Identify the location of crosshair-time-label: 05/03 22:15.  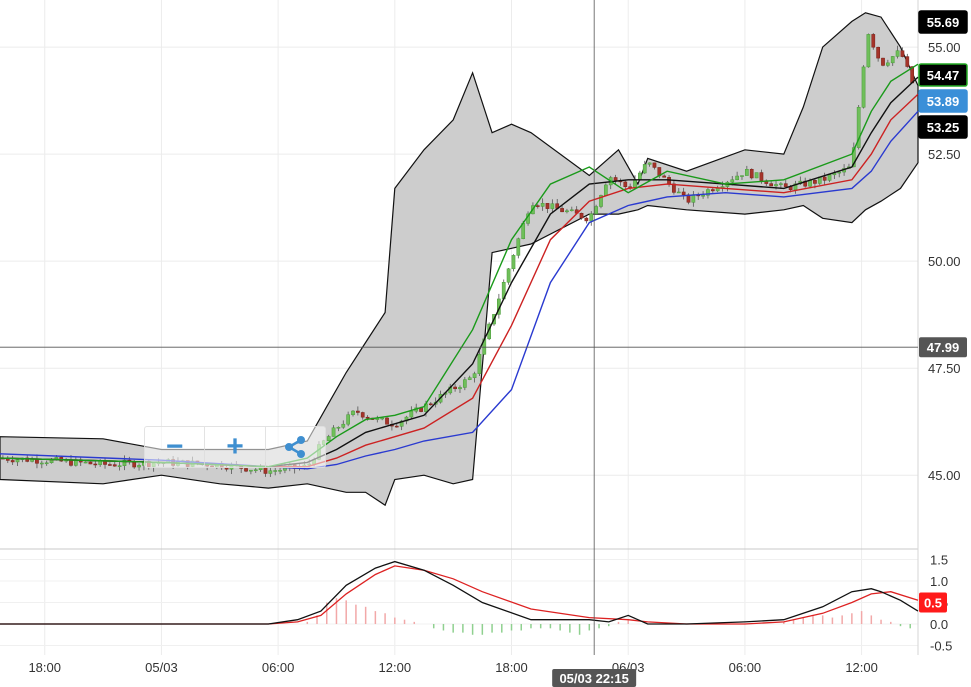
(593, 678).